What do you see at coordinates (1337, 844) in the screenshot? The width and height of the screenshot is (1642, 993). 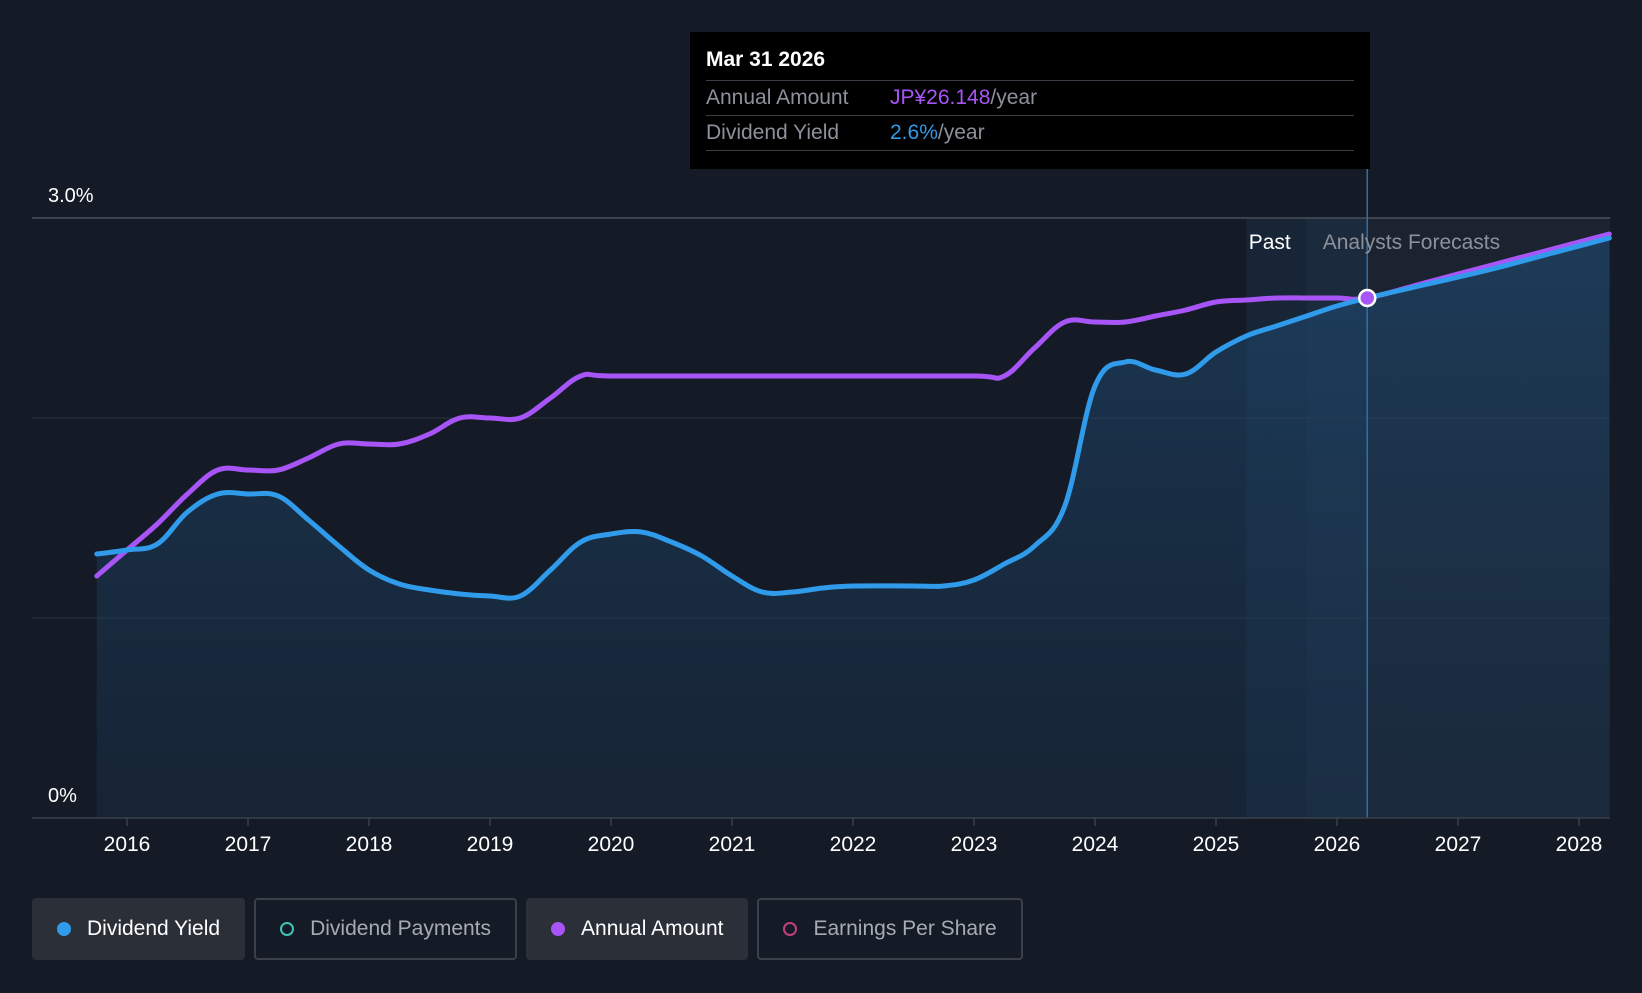 I see `x-tick-label: 2026` at bounding box center [1337, 844].